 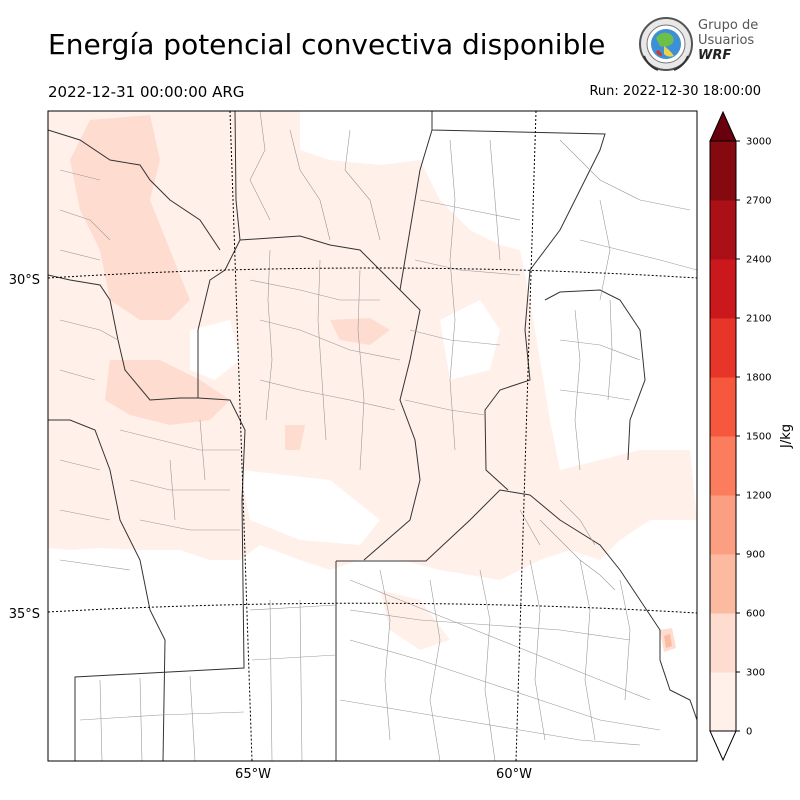 What do you see at coordinates (786, 436) in the screenshot?
I see `colorbar-unit: J/kg` at bounding box center [786, 436].